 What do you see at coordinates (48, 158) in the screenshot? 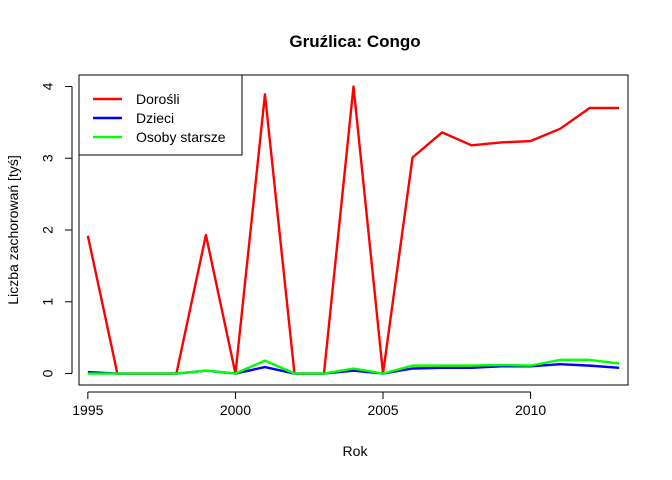
I see `y-tick-label: 3` at bounding box center [48, 158].